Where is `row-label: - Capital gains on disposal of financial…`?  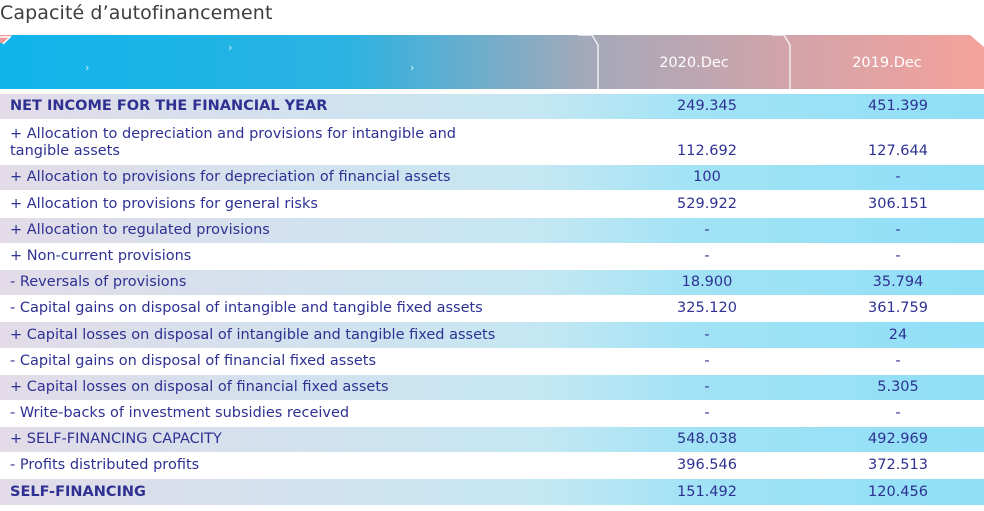 row-label: - Capital gains on disposal of financial… is located at coordinates (193, 360).